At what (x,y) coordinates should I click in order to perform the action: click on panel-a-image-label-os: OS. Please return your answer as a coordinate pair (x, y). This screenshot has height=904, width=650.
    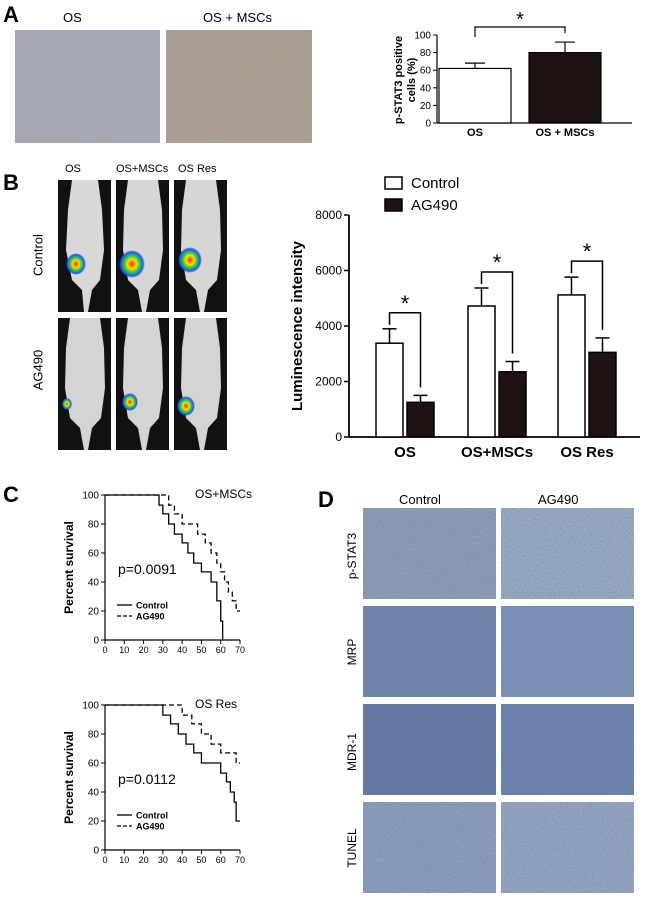
    Looking at the image, I should click on (72, 17).